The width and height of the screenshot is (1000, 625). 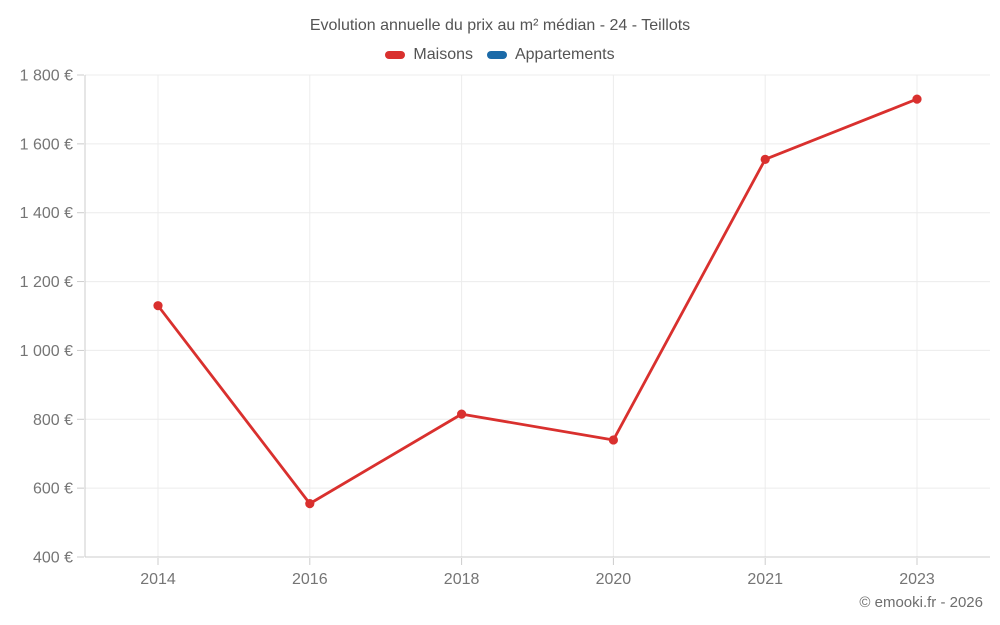 I want to click on appartements-color-swatch, so click(x=496, y=55).